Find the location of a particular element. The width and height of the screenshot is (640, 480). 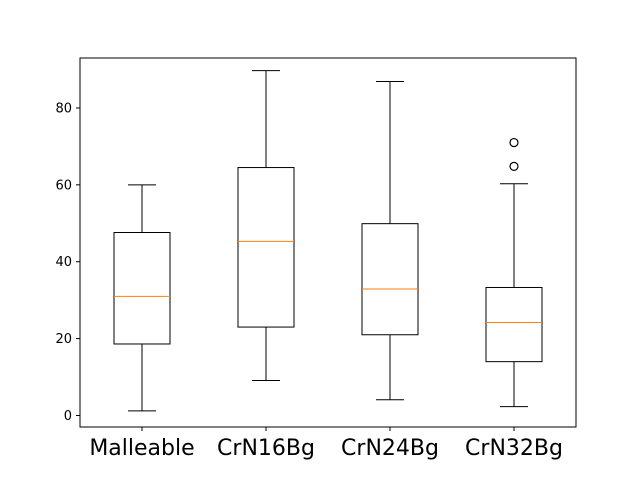

y-tick-label: 80 is located at coordinates (63, 108).